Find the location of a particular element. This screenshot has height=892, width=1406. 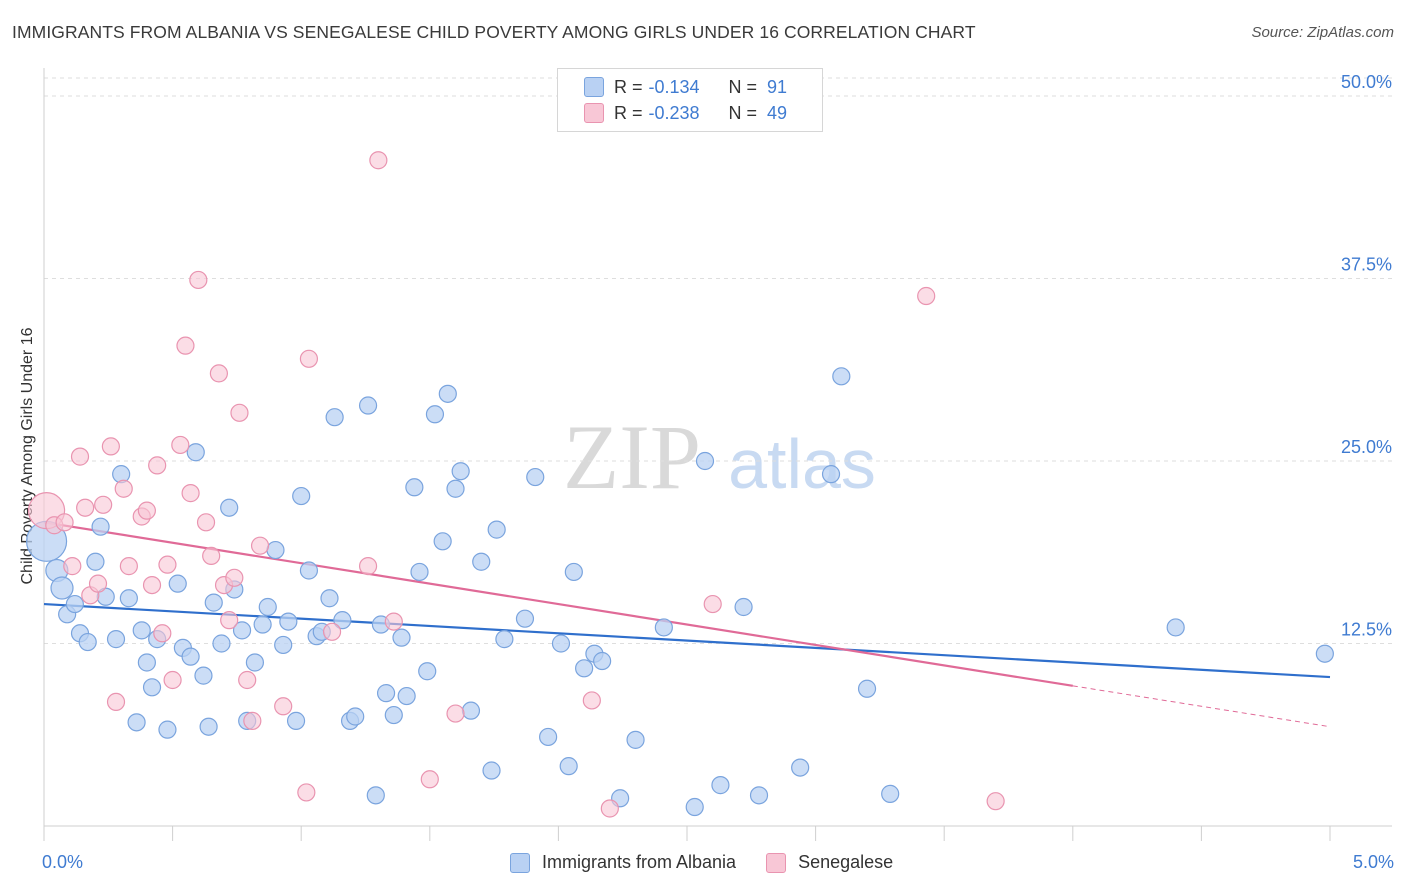

albania-legend-swatch is located at coordinates (520, 862).